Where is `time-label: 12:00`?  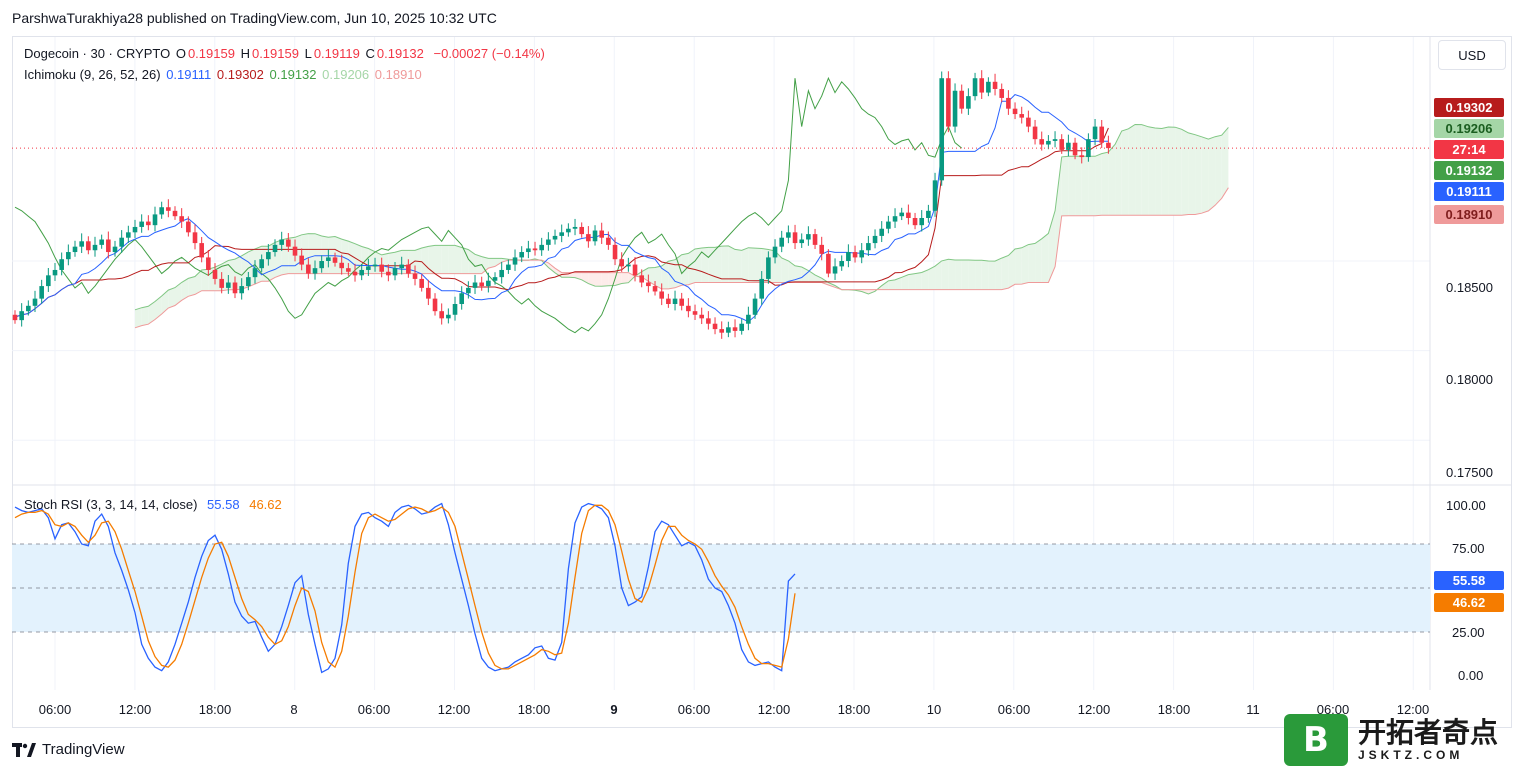 time-label: 12:00 is located at coordinates (774, 709).